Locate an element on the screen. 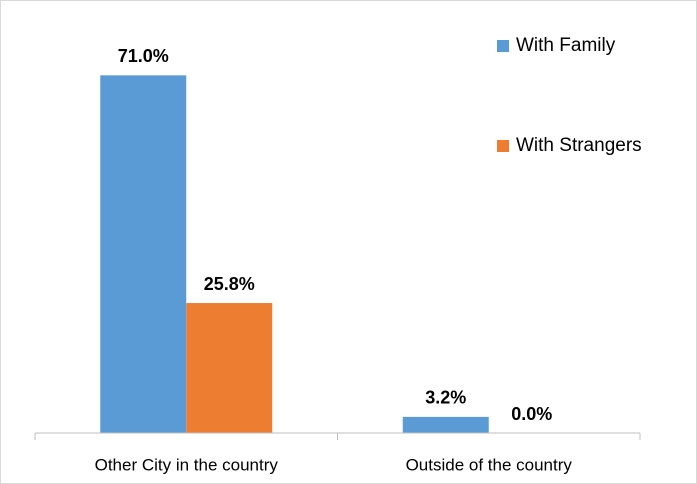  x-tick-label: Other City in the country is located at coordinates (187, 464).